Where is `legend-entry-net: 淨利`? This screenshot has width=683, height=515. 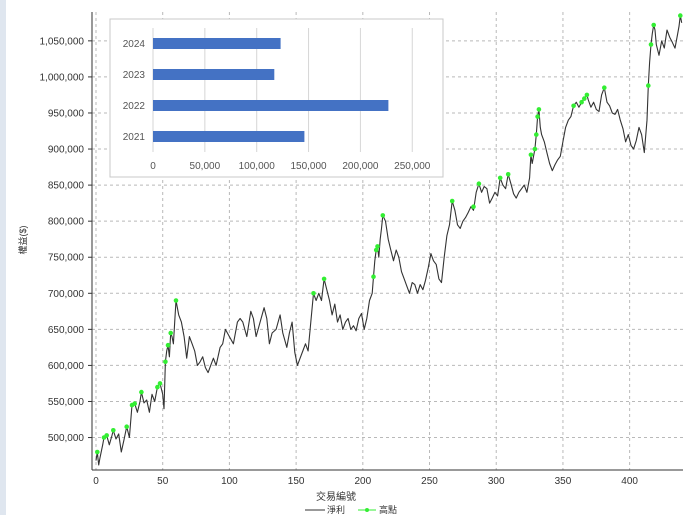 legend-entry-net: 淨利 is located at coordinates (336, 509).